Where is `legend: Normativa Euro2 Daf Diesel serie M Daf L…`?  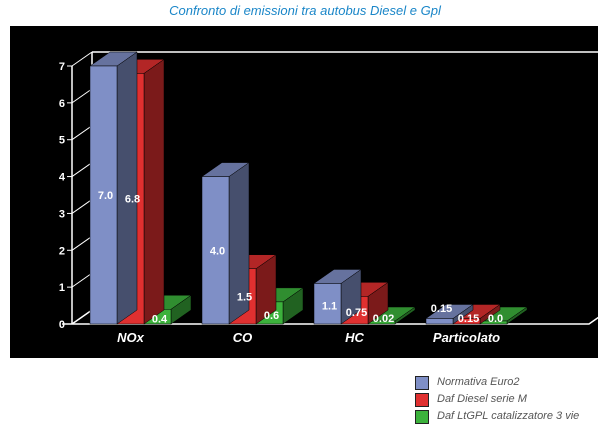 legend: Normativa Euro2 Daf Diesel serie M Daf L… is located at coordinates (496, 400).